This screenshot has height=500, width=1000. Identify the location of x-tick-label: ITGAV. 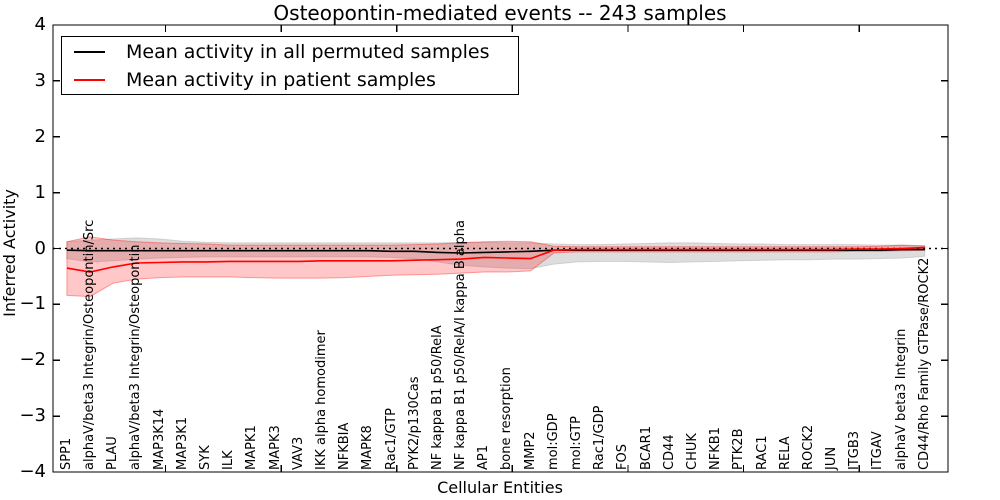
(878, 450).